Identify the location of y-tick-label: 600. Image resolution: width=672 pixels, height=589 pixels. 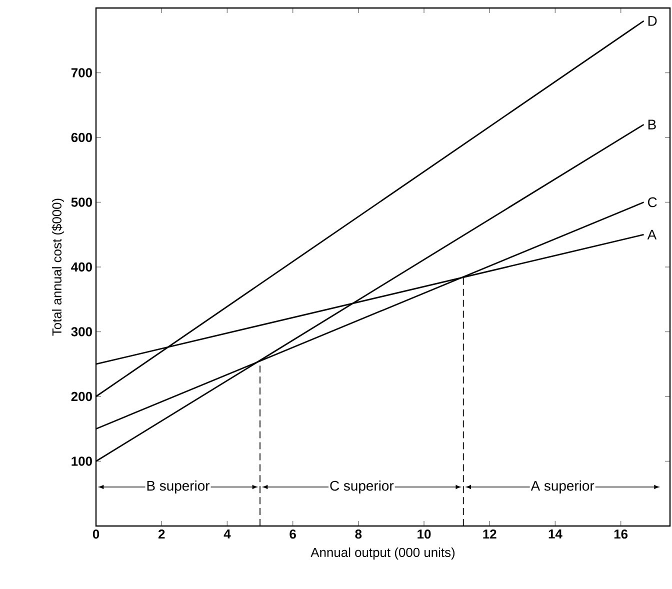
(81, 137).